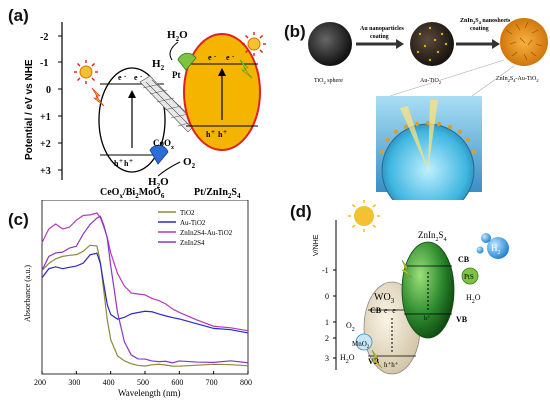 The width and height of the screenshot is (550, 400). I want to click on au-tio2-sphere-shape, so click(432, 44).